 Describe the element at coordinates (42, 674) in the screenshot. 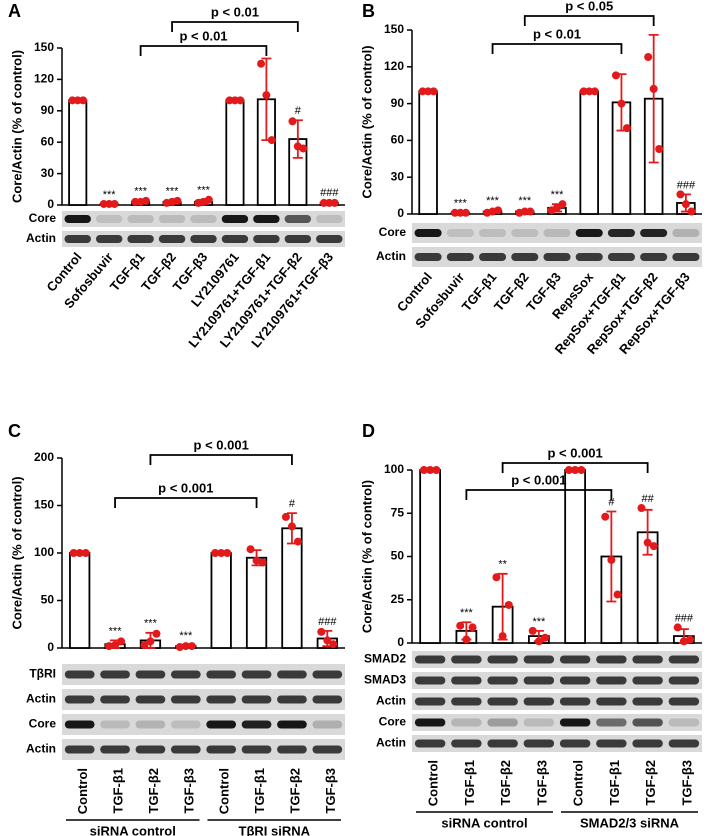

I see `blot-label: TβRI` at that location.